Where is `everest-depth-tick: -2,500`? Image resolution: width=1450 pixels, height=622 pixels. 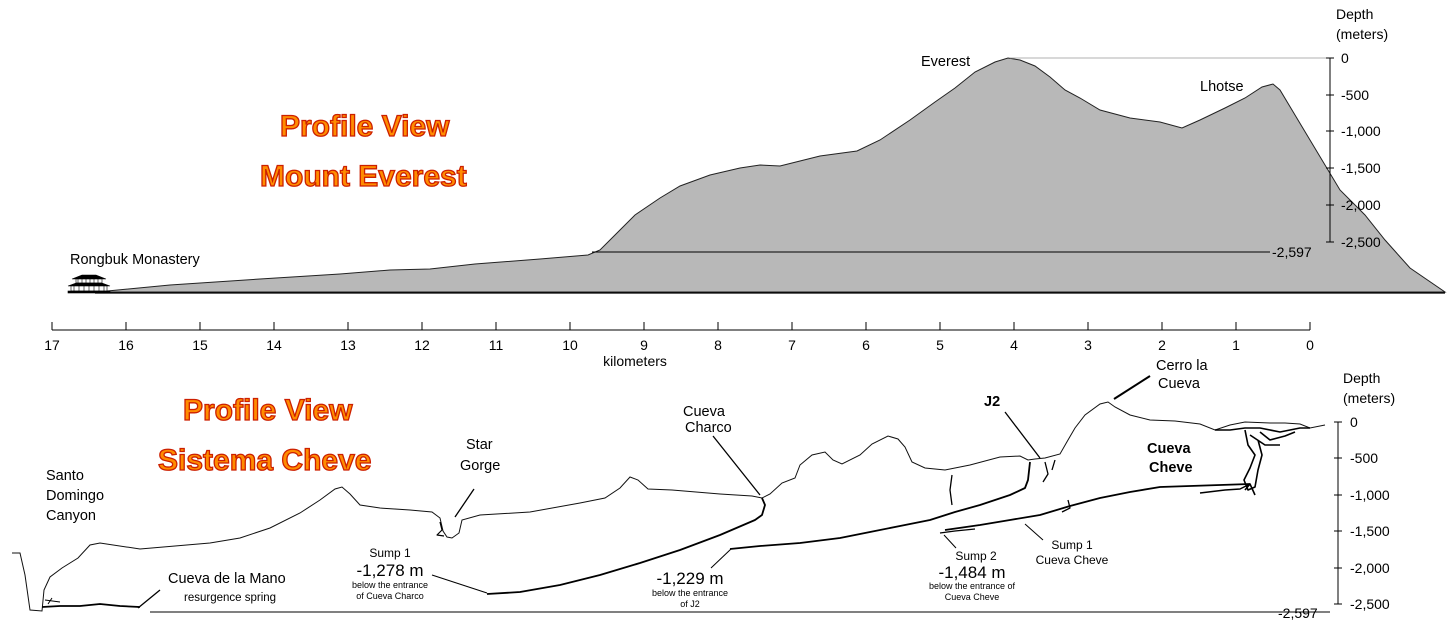 everest-depth-tick: -2,500 is located at coordinates (1361, 242).